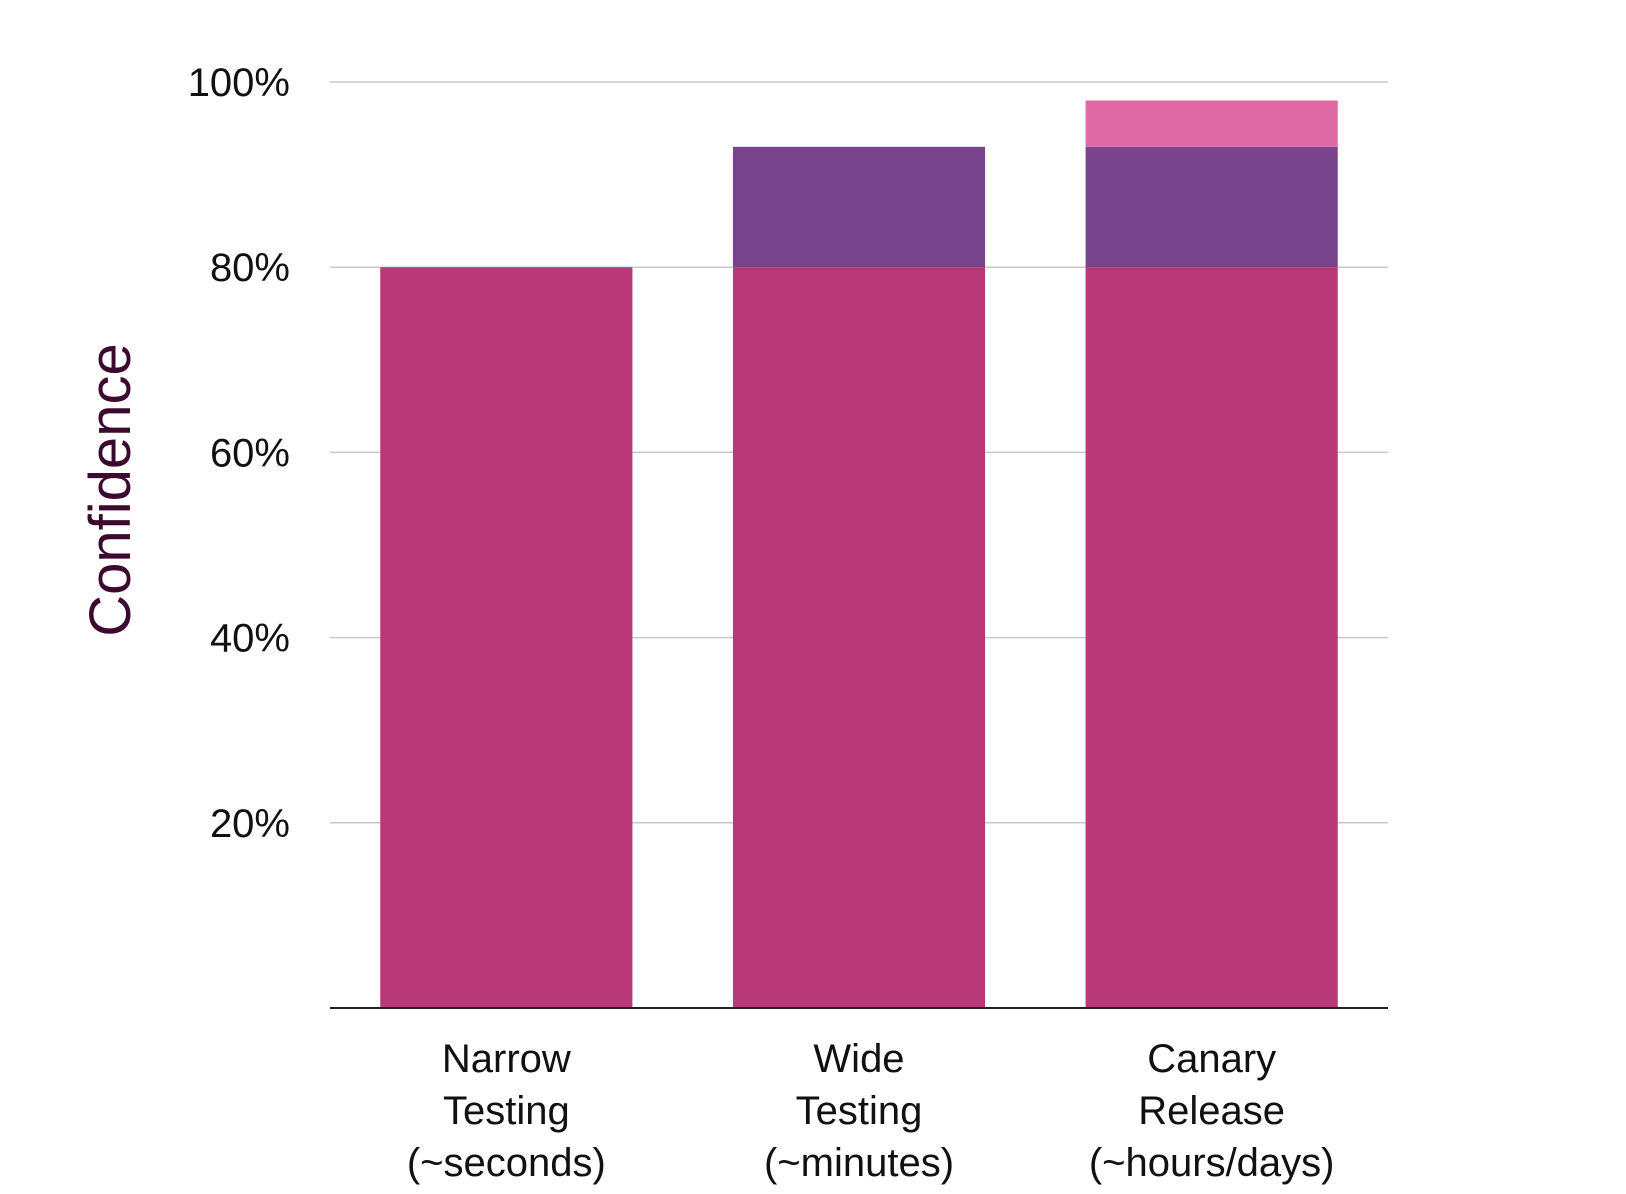  Describe the element at coordinates (110, 489) in the screenshot. I see `y-axis-title: Confidence` at that location.